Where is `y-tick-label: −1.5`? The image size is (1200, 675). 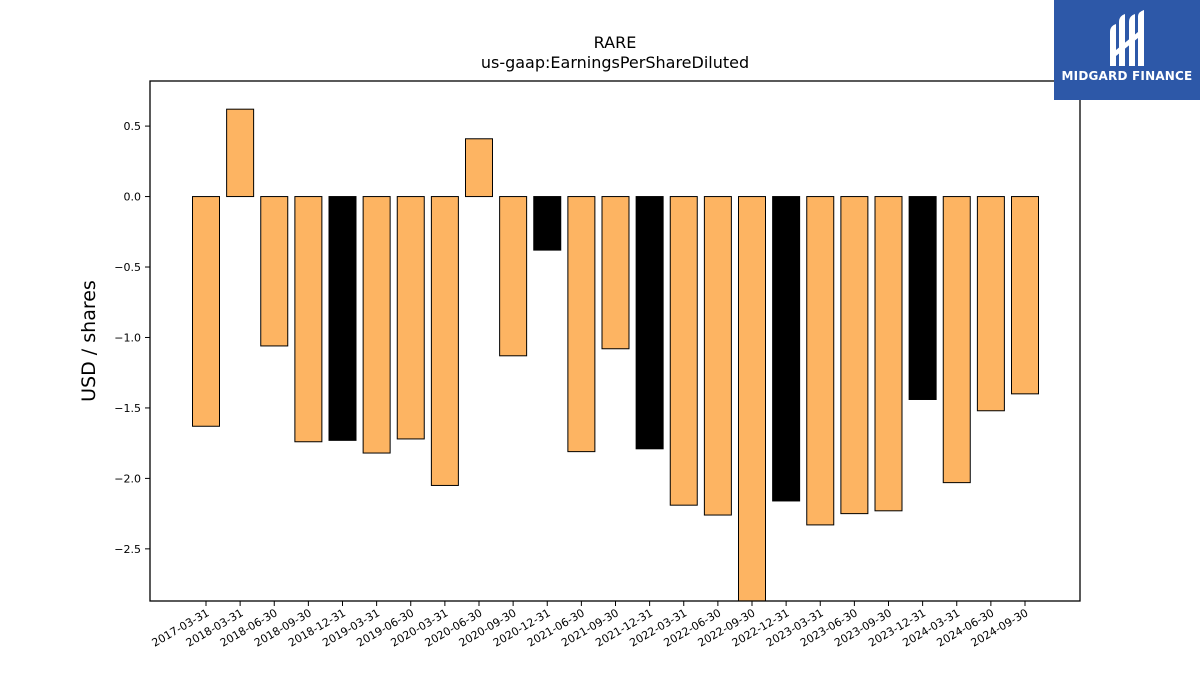 y-tick-label: −1.5 is located at coordinates (127, 408).